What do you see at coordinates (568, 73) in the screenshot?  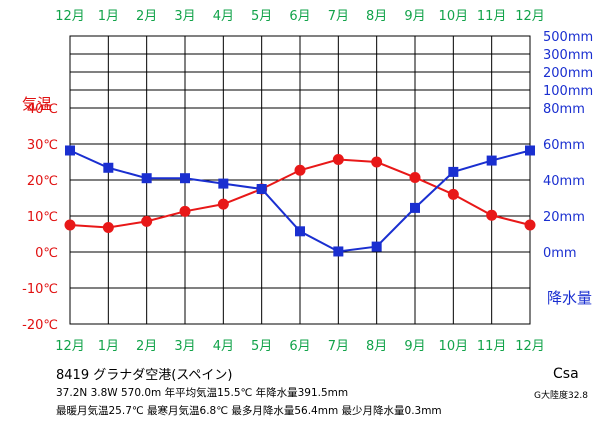 I see `precipitation-tick-label: 200mm` at bounding box center [568, 73].